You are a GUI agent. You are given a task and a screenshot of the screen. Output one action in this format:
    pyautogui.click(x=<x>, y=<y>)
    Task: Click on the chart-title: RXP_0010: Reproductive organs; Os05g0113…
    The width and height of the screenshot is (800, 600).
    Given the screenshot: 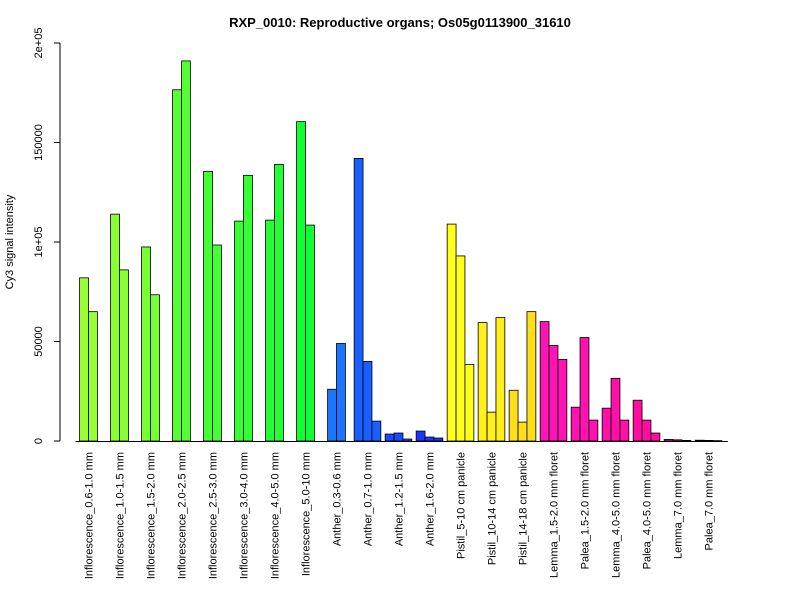 What is the action you would take?
    pyautogui.click(x=400, y=22)
    